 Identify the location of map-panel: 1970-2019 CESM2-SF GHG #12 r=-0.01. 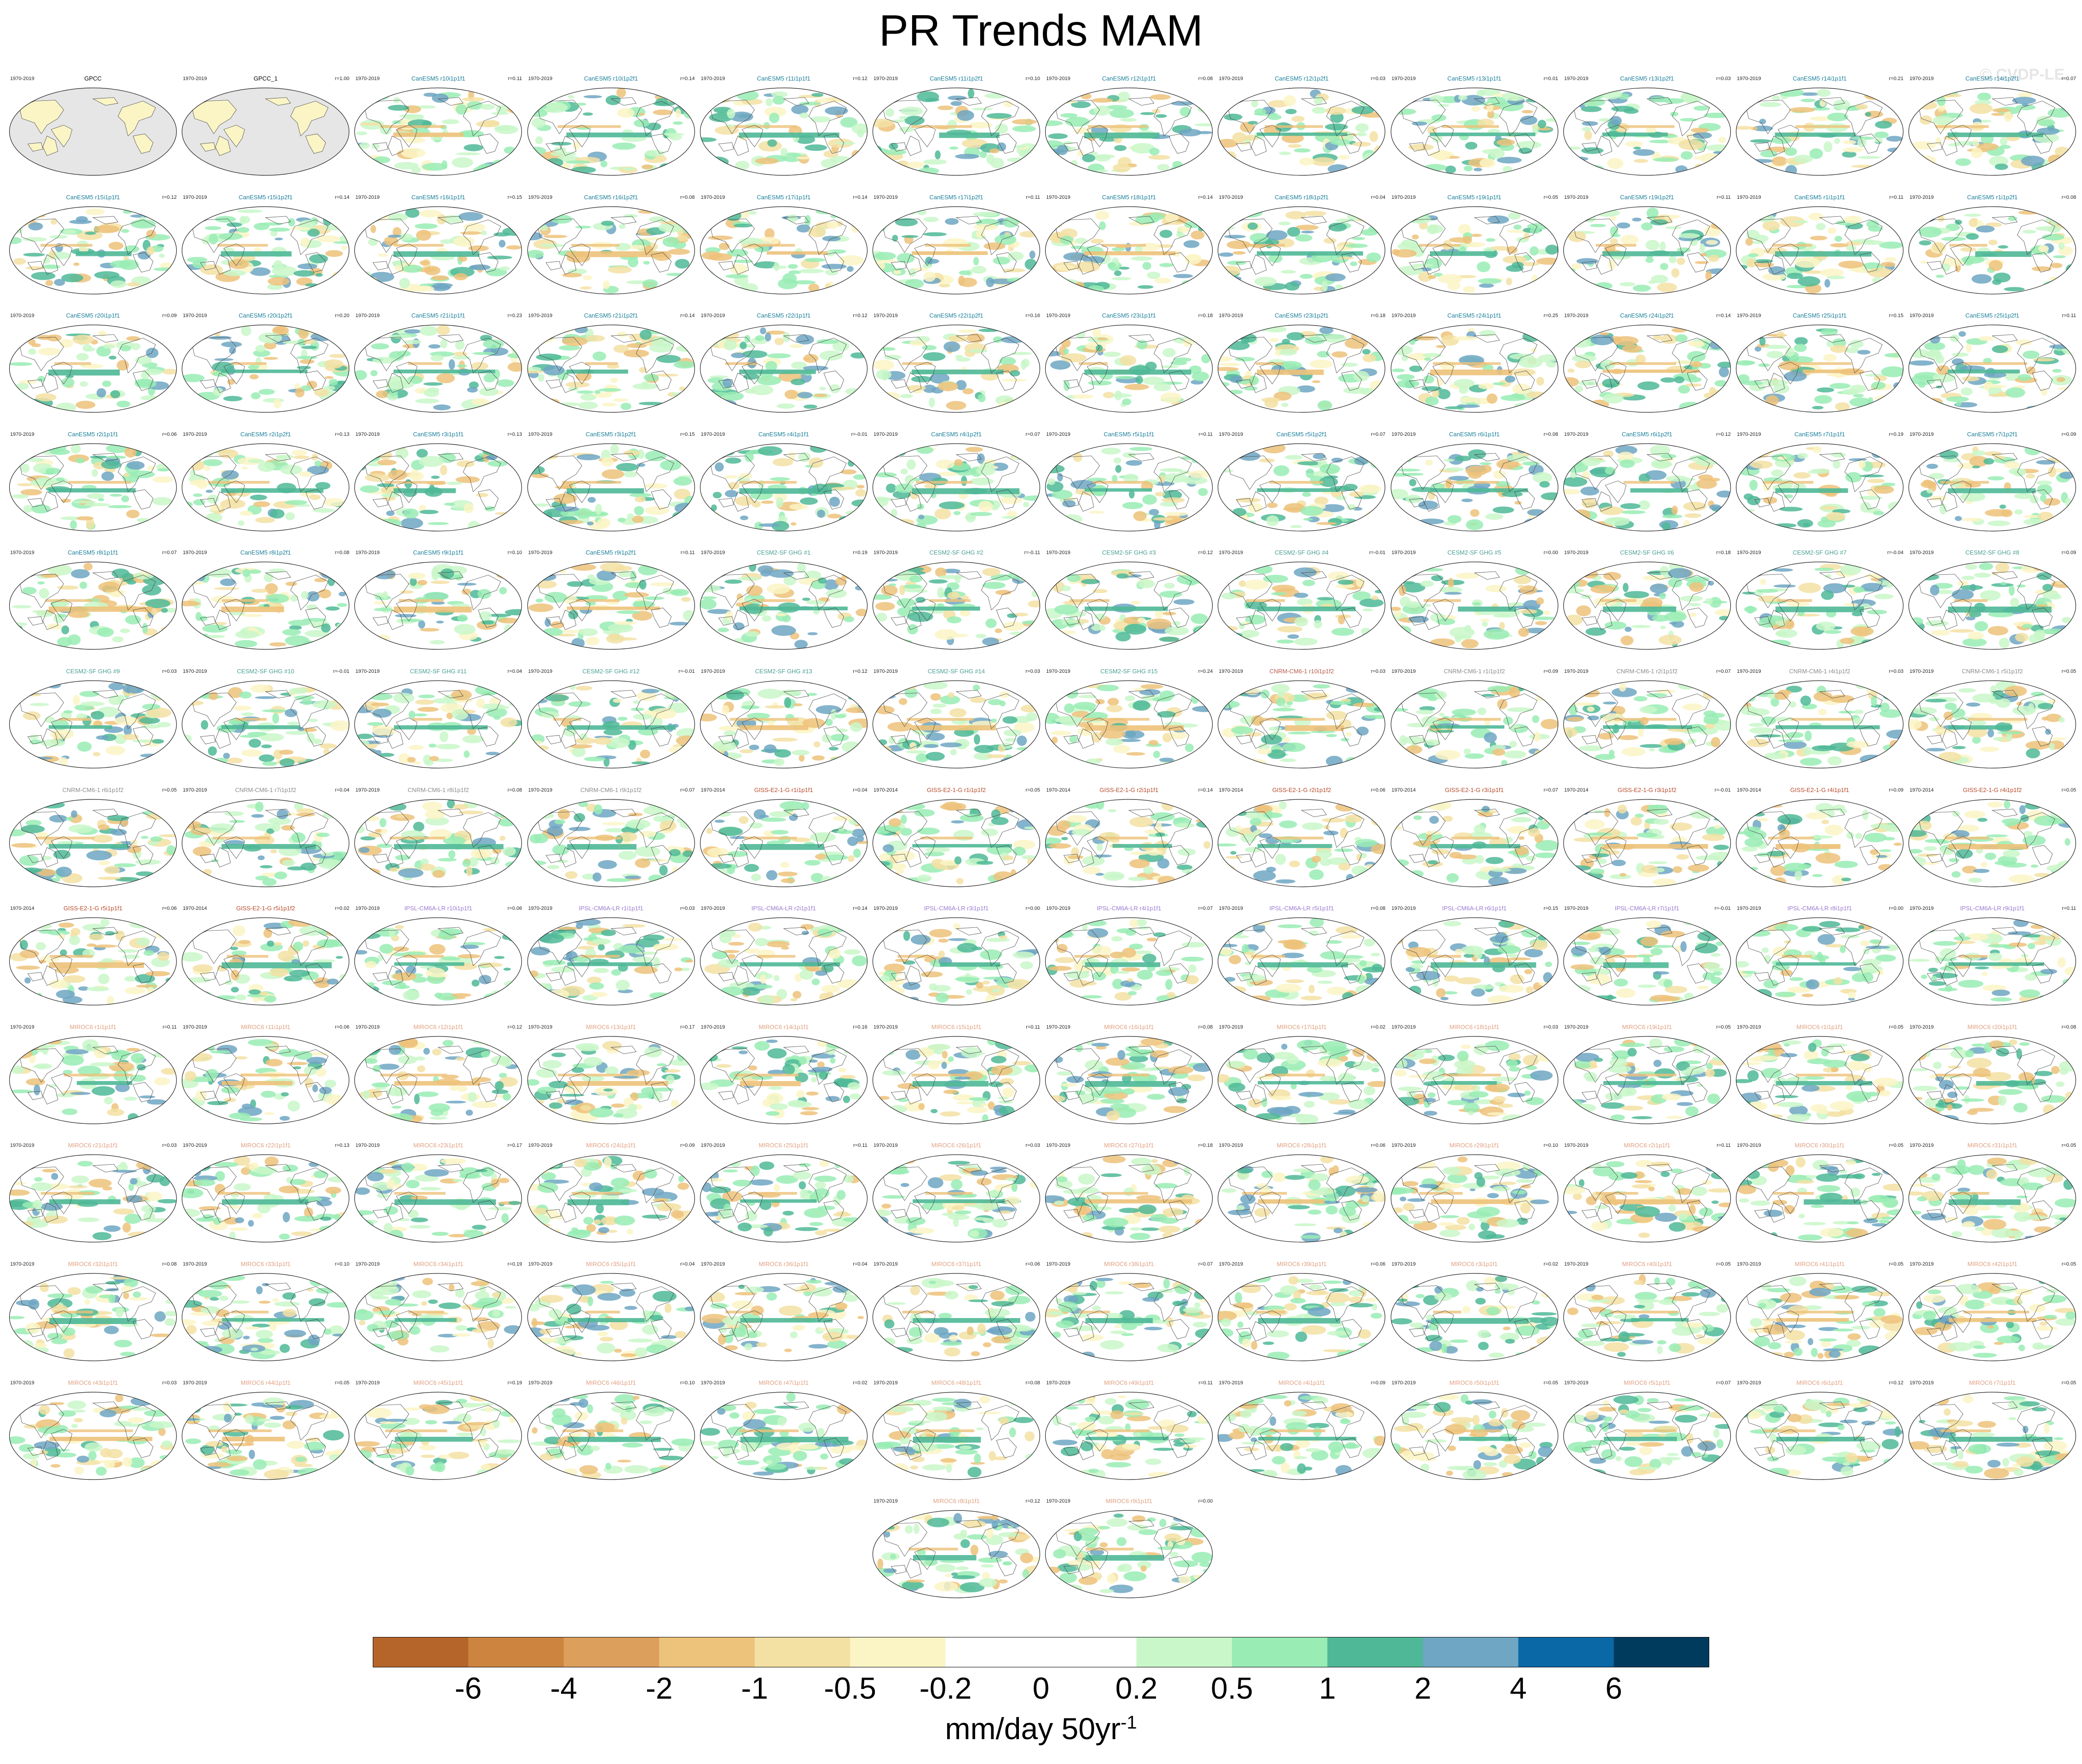
(611, 723).